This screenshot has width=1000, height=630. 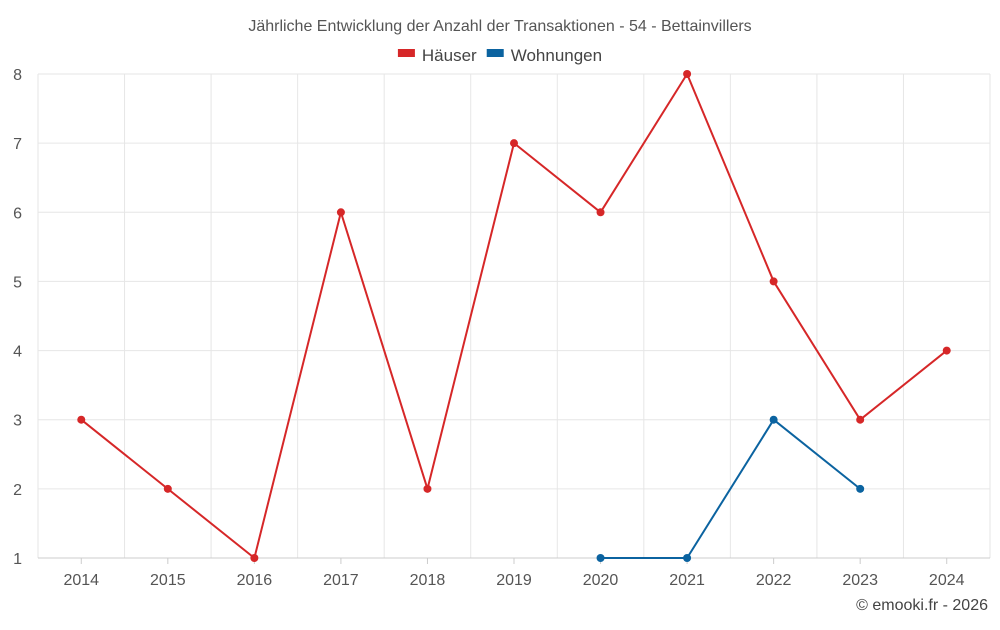 What do you see at coordinates (922, 605) in the screenshot?
I see `footer-credit: © emooki.fr - 2026` at bounding box center [922, 605].